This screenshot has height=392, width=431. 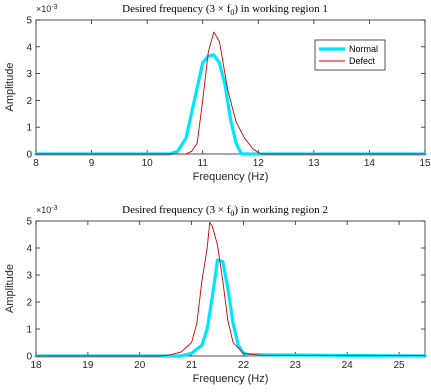 I want to click on legend: Normal Defect, so click(x=350, y=55).